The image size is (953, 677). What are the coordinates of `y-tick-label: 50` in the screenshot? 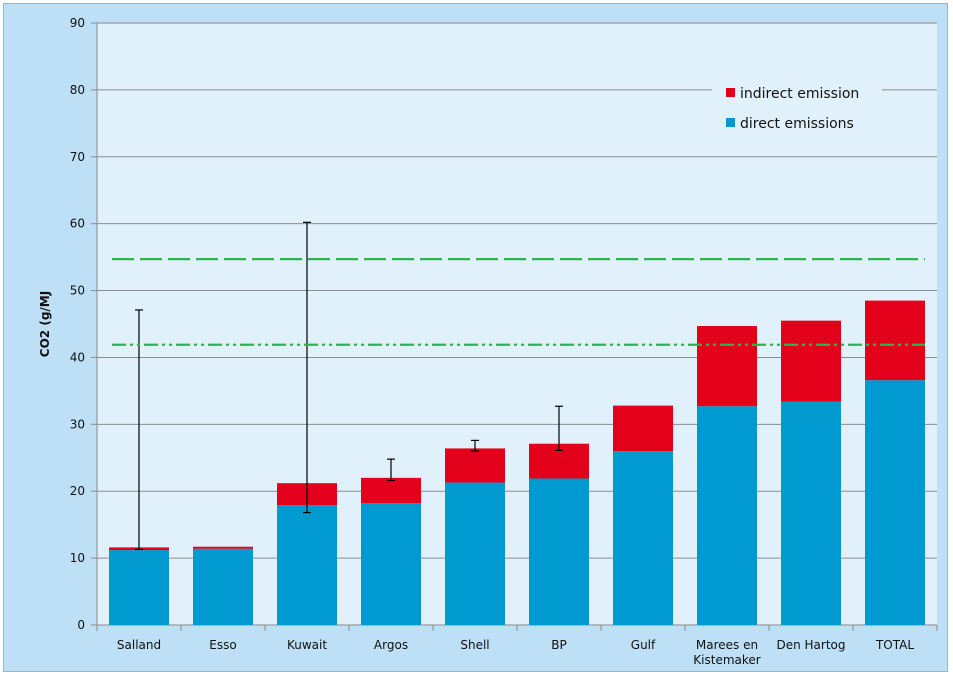 It's located at (77, 291).